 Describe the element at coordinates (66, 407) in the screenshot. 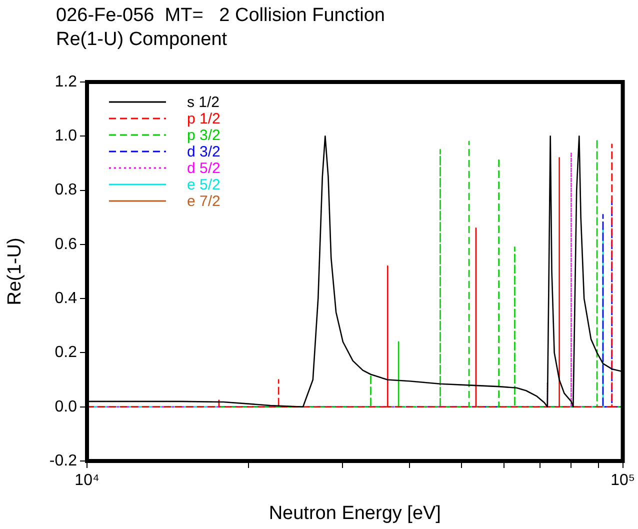

I see `y-tick-label: 0.0` at that location.